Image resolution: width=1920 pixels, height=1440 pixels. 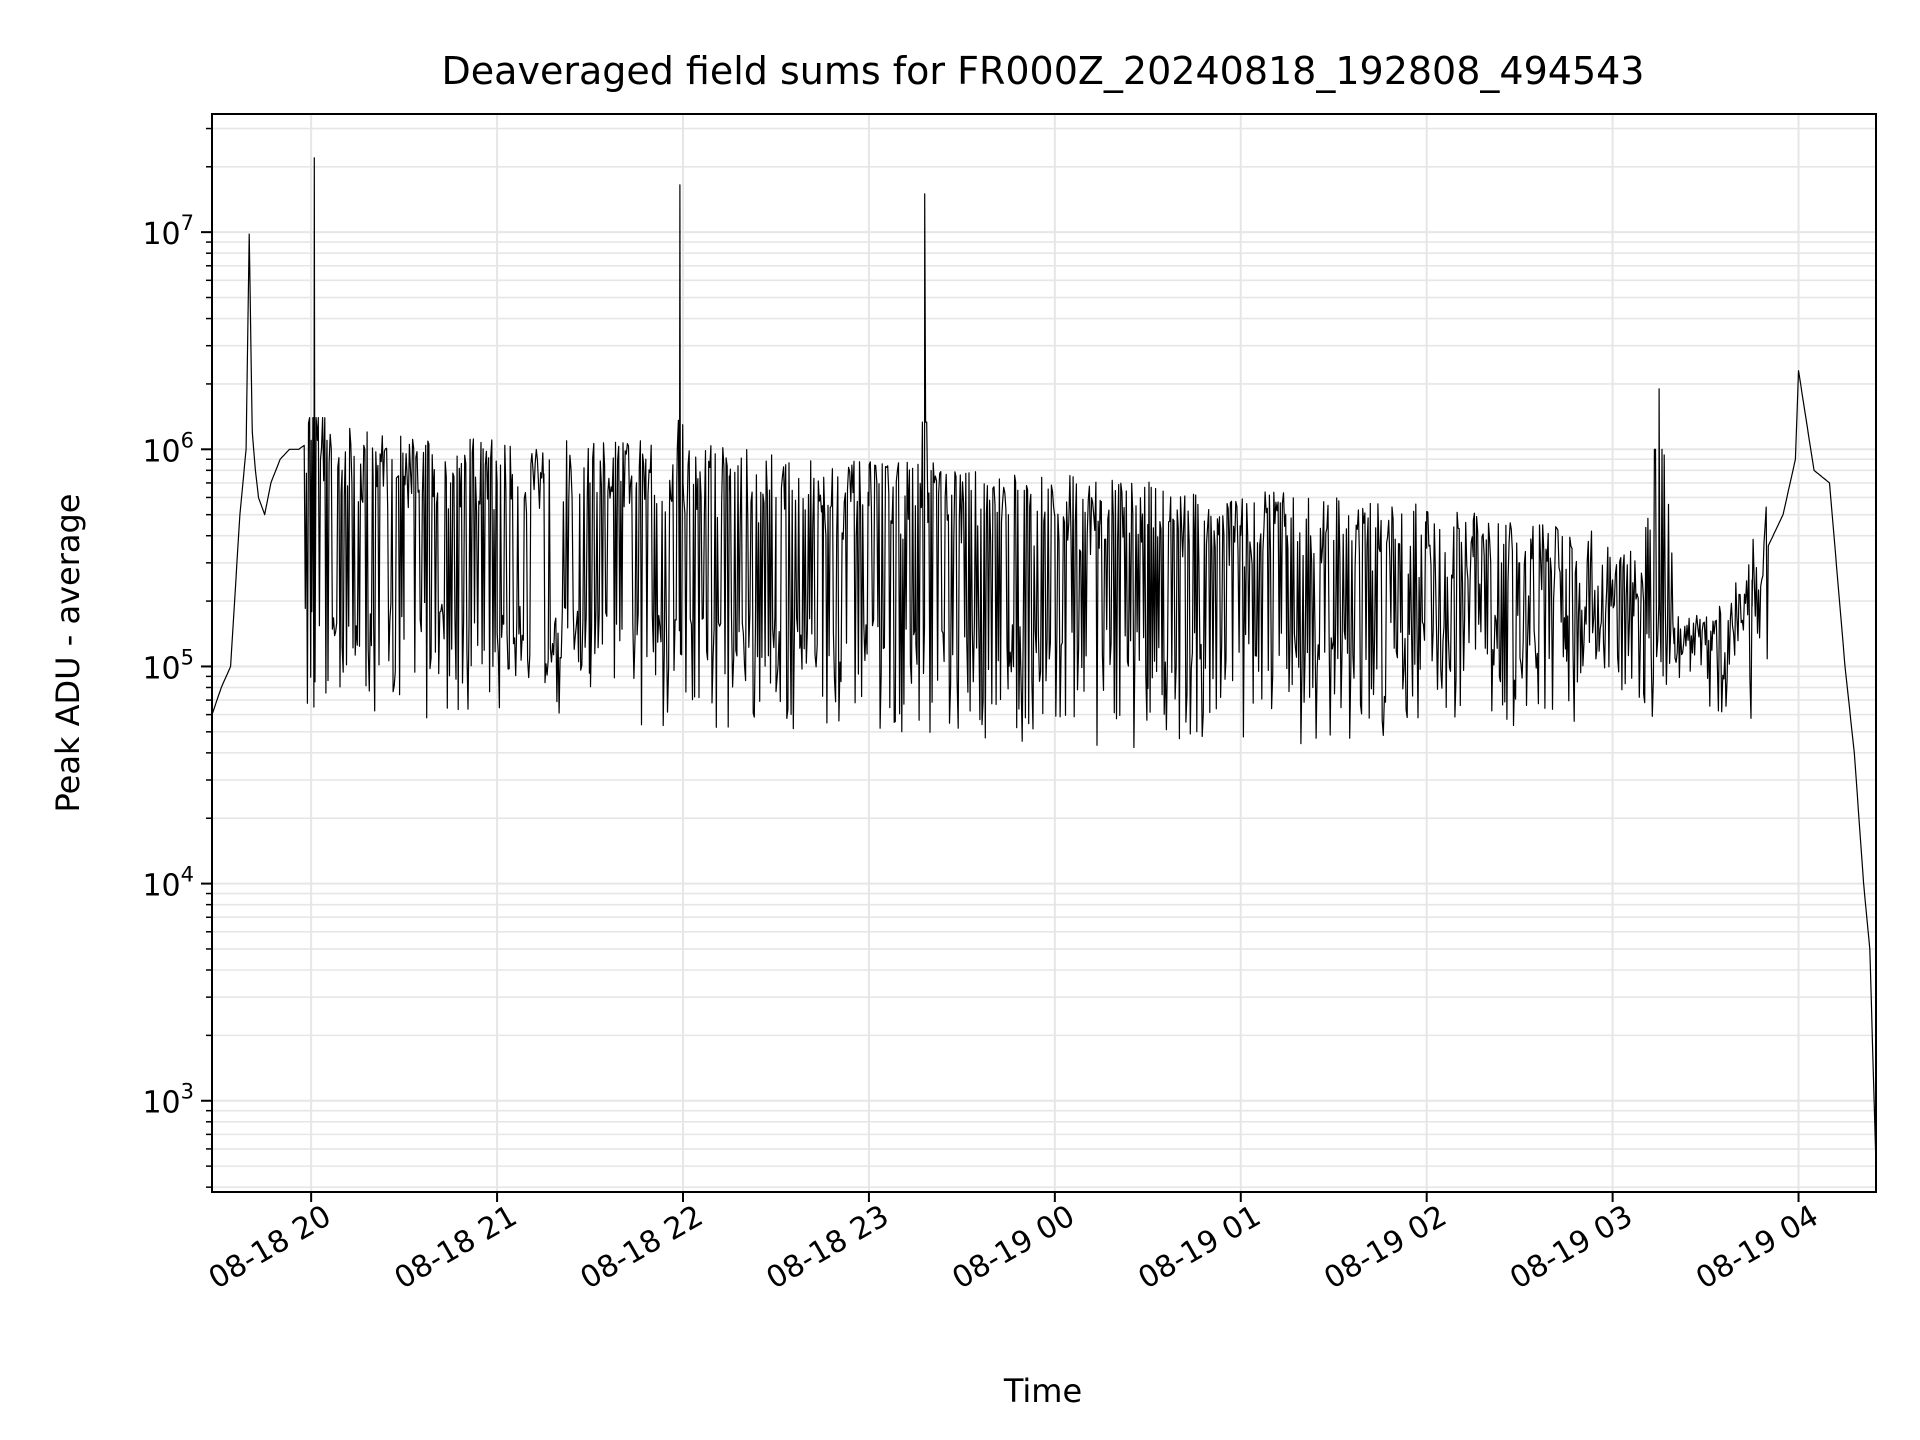 What do you see at coordinates (168, 448) in the screenshot?
I see `y-tick-label: 10⁶` at bounding box center [168, 448].